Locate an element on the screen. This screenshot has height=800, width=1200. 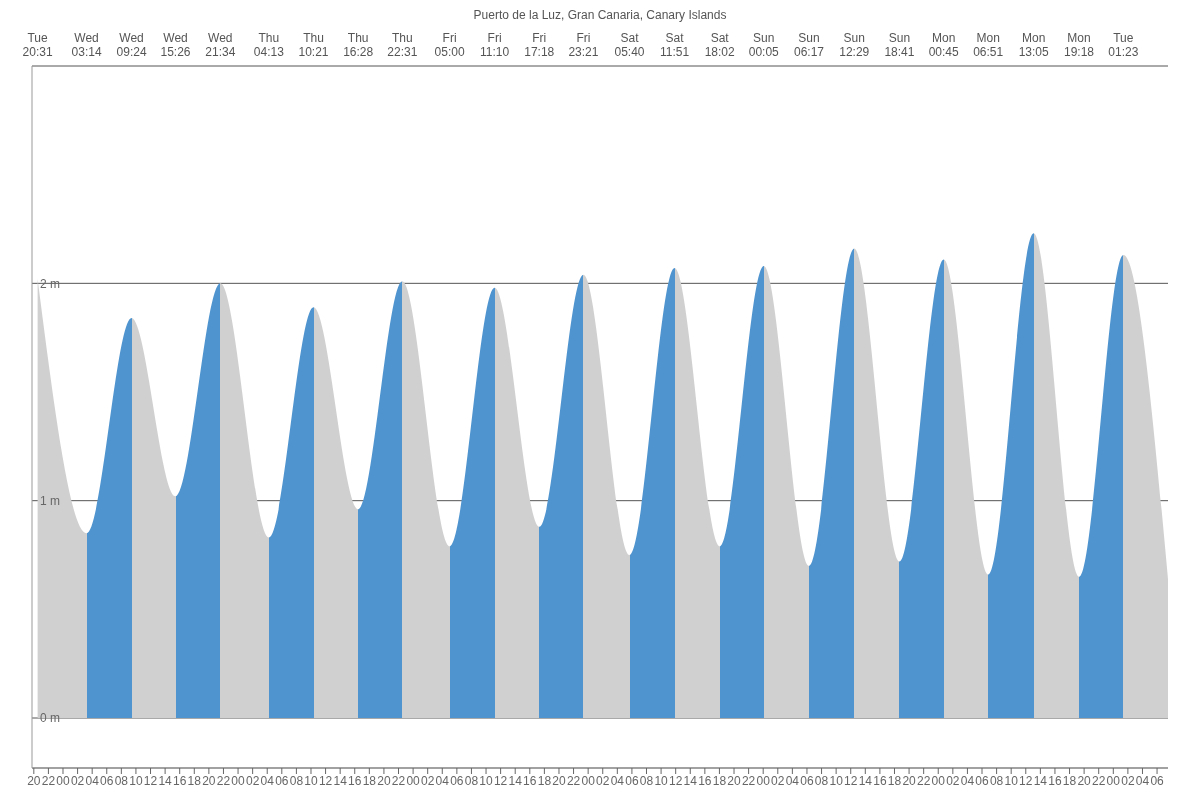
text: Thu 04:13 is located at coordinates (269, 45).